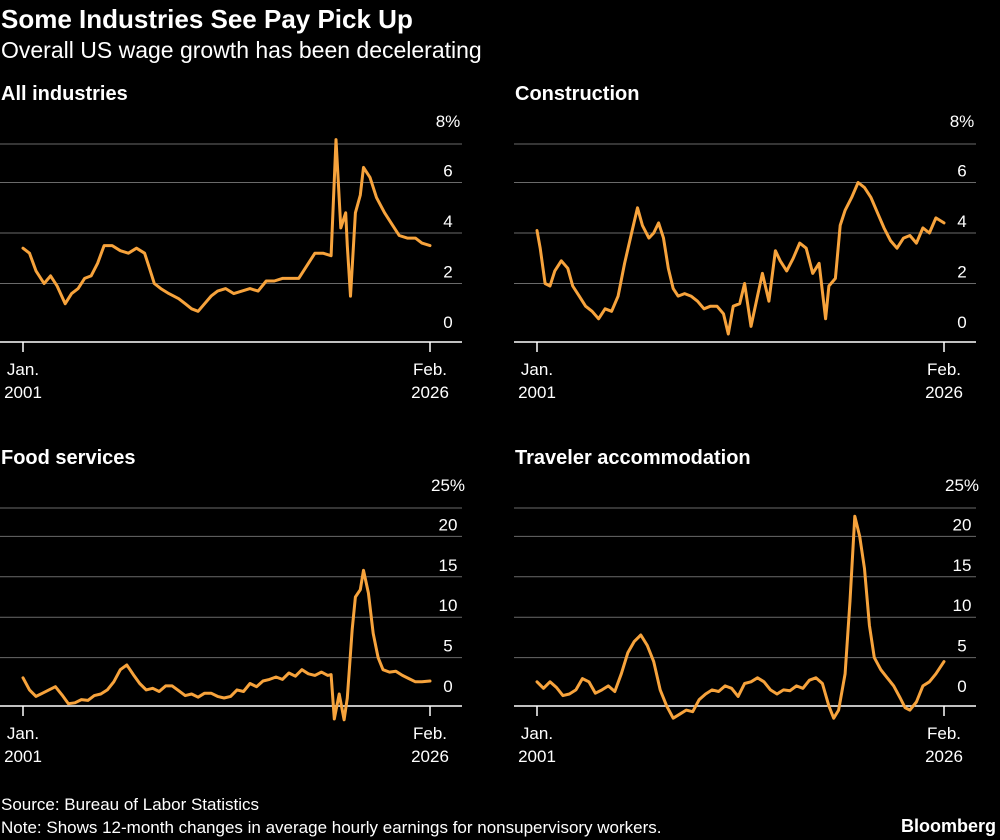 This screenshot has width=1000, height=840. I want to click on panel-title-all-industries: All industries, so click(64, 94).